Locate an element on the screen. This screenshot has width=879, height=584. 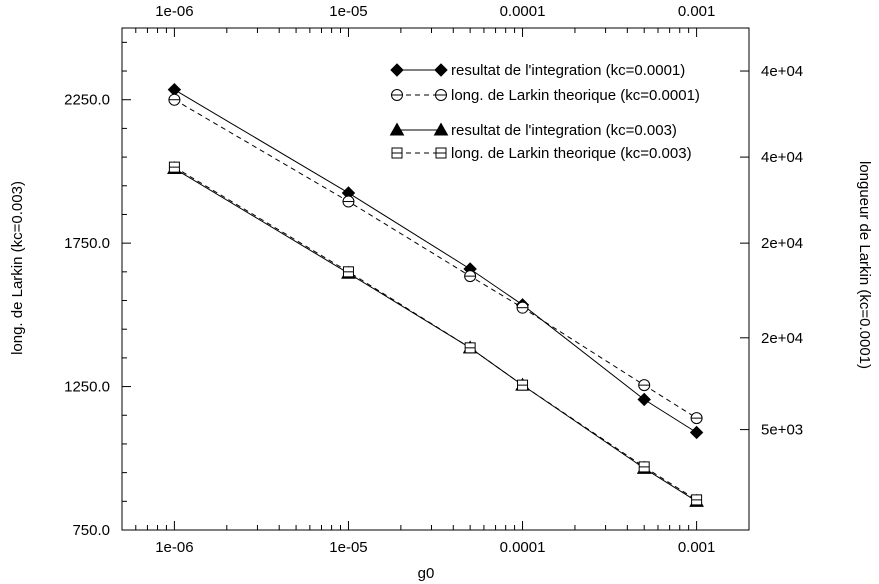
x-tick-label-bottom: 1e-05 is located at coordinates (348, 547).